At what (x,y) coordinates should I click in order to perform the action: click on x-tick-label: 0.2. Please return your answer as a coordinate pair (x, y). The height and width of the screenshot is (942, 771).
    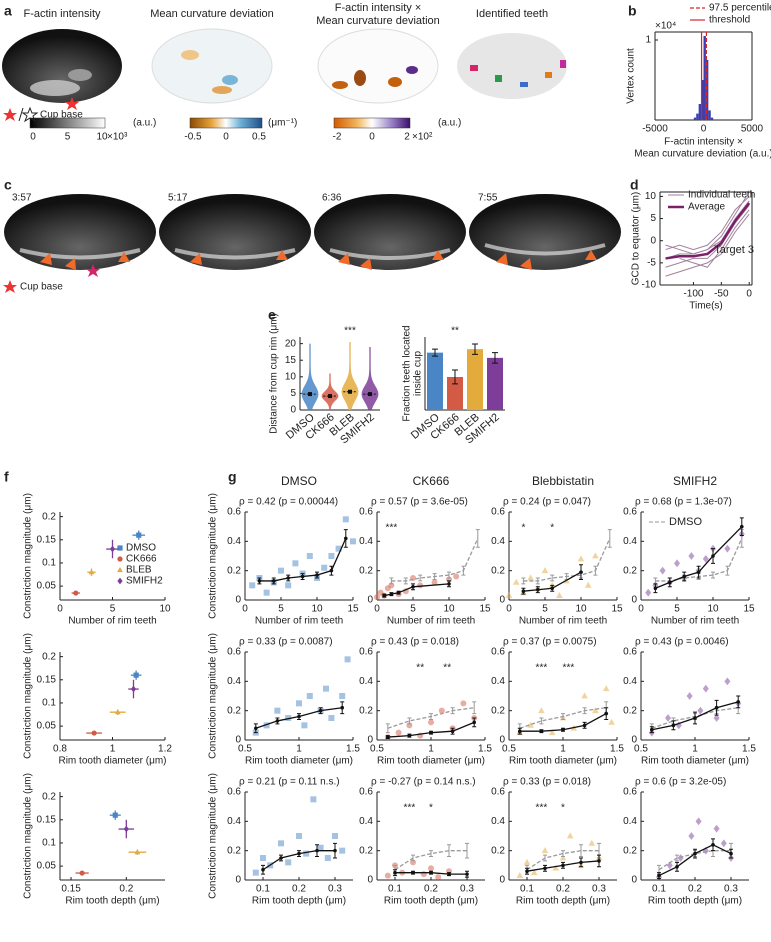
    Looking at the image, I should click on (431, 889).